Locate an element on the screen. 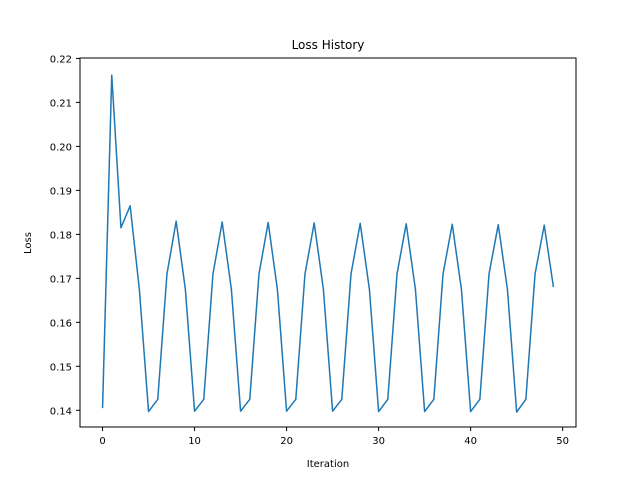 This screenshot has height=480, width=640. x-tick-label: 50 is located at coordinates (562, 441).